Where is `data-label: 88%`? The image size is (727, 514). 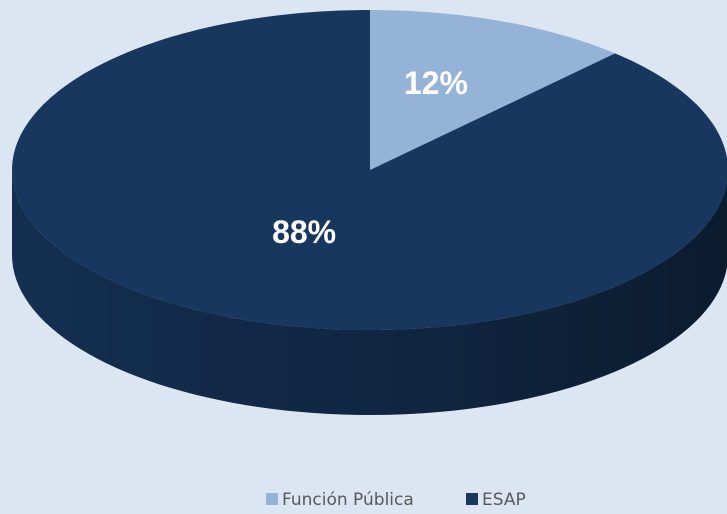 data-label: 88% is located at coordinates (304, 232).